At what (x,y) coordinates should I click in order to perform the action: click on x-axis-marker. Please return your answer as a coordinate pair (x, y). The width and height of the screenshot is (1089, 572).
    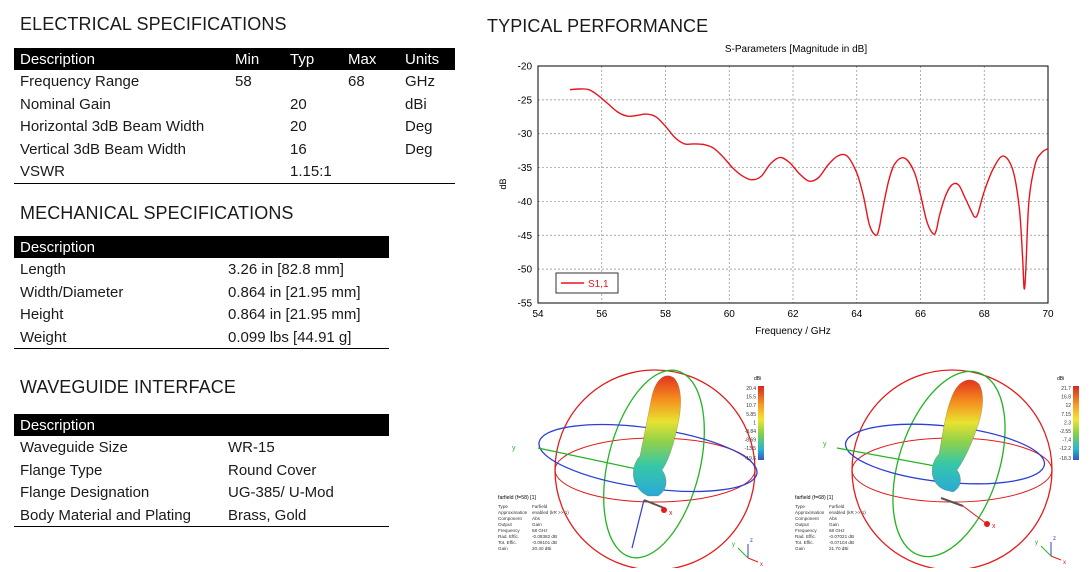
    Looking at the image, I should click on (664, 510).